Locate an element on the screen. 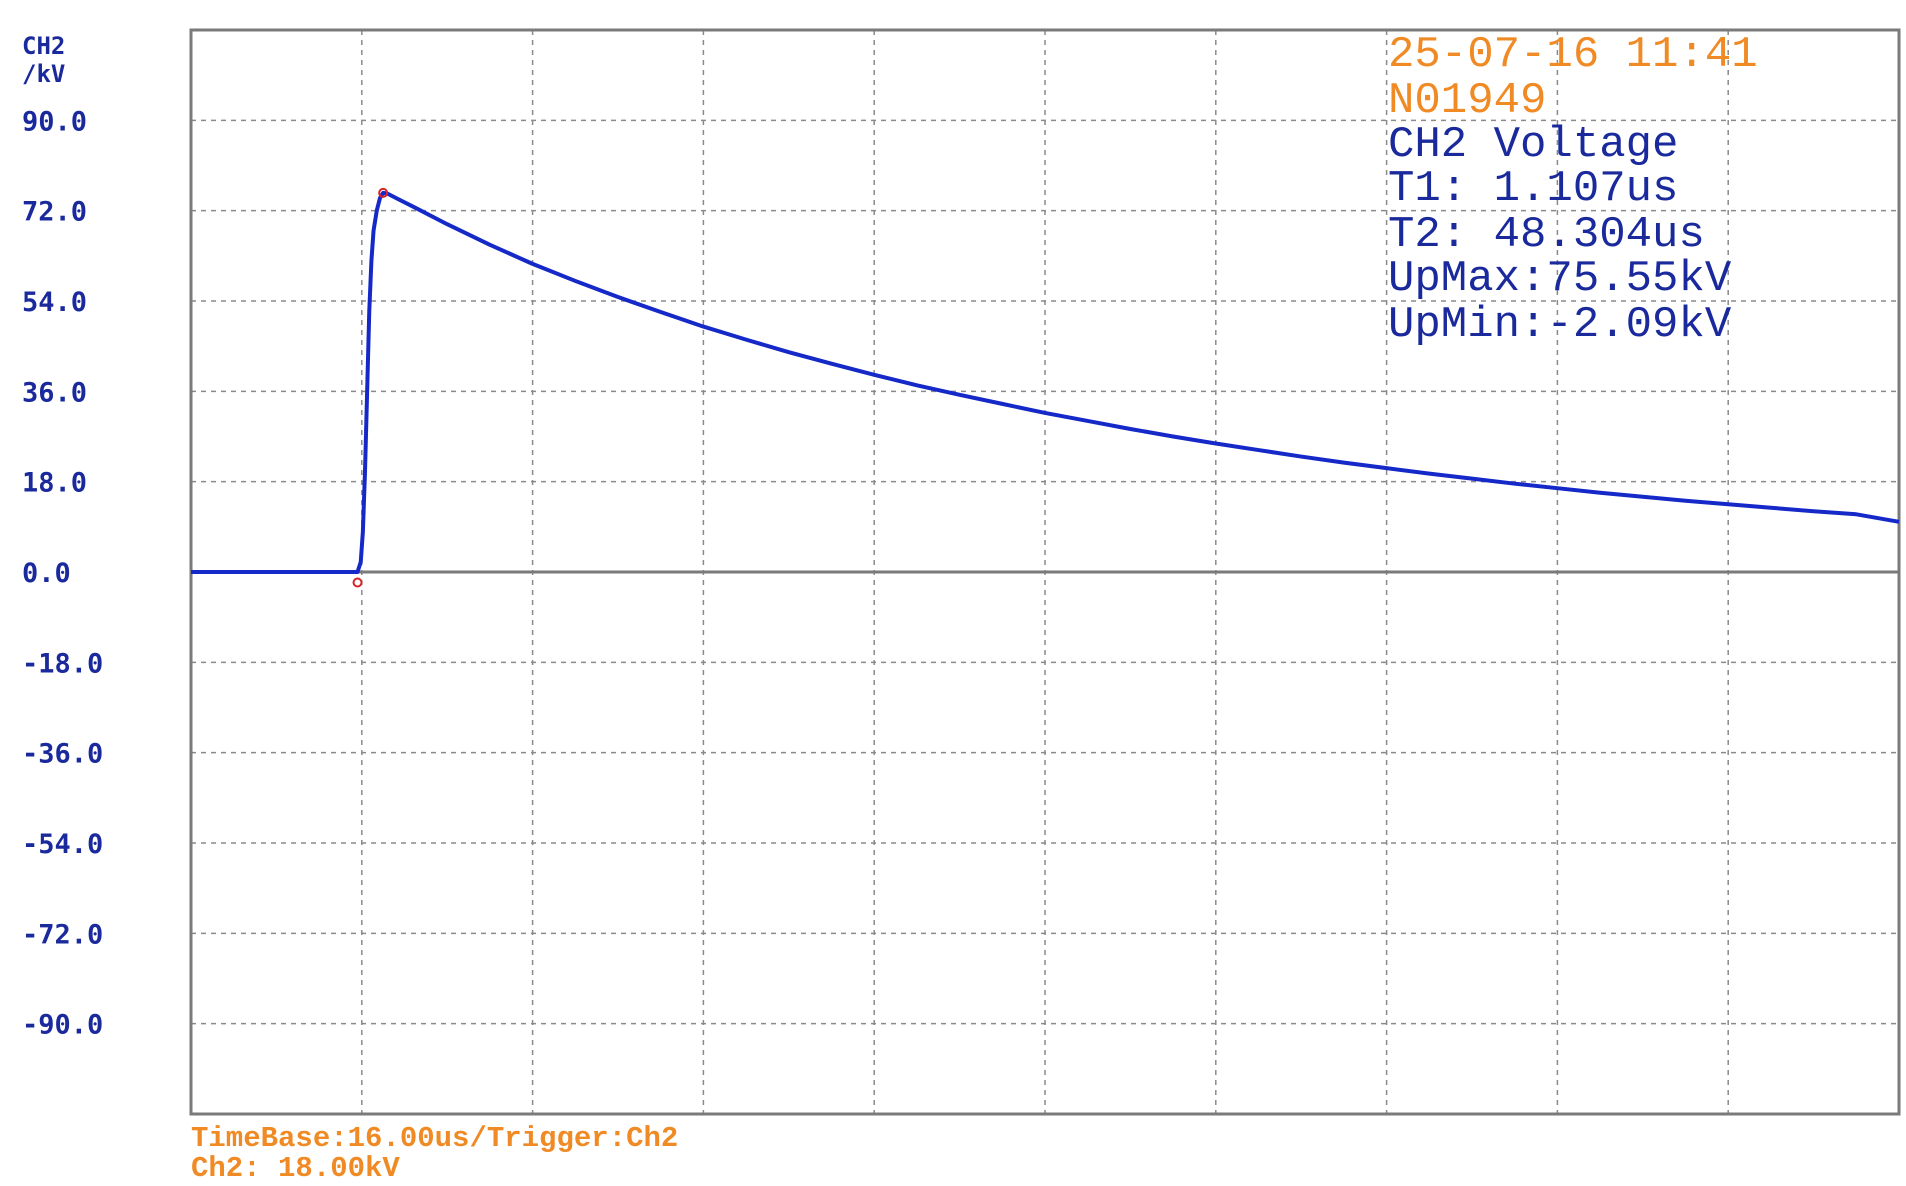 The image size is (1906, 1186). channel-label: CH2 is located at coordinates (43, 46).